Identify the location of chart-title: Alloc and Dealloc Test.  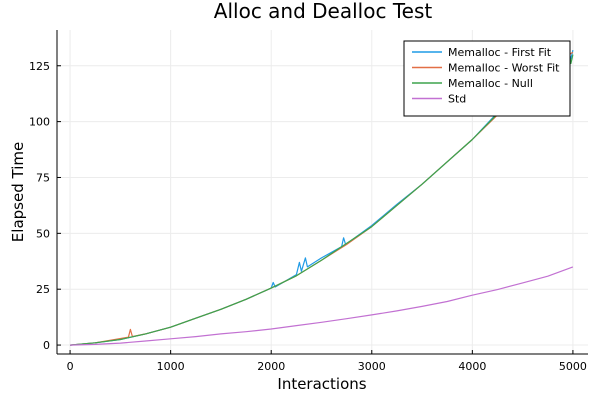
(323, 11).